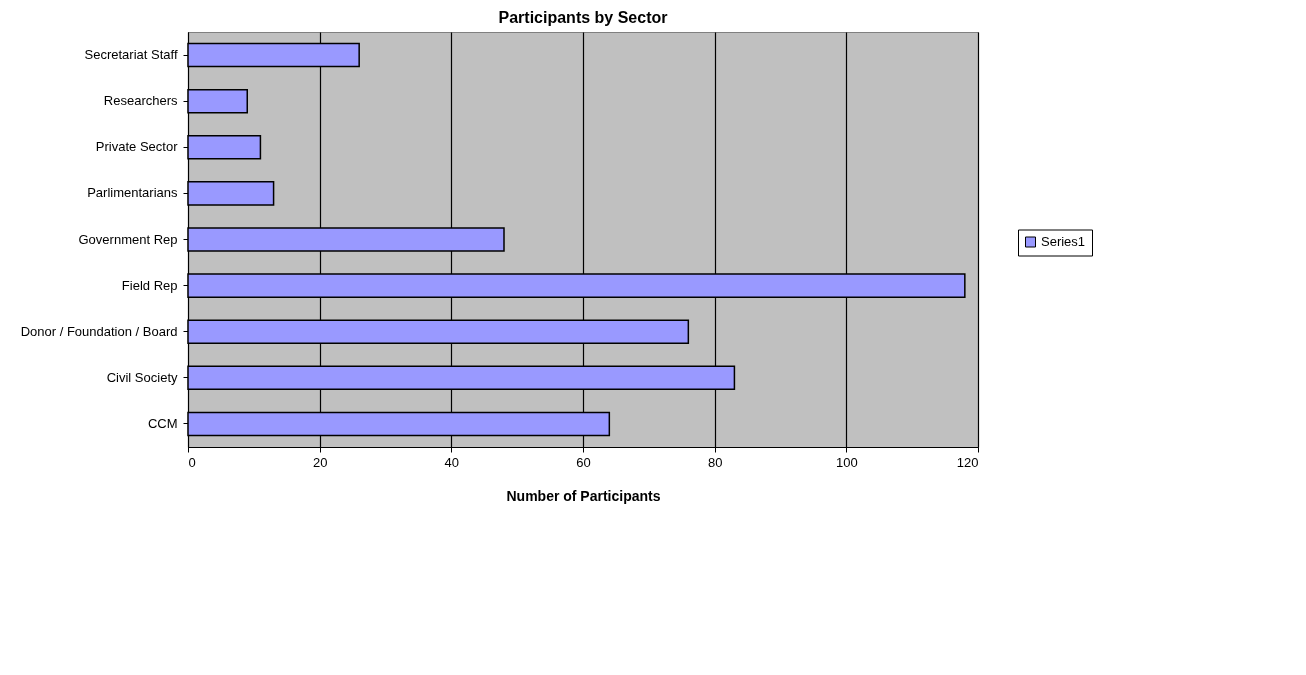 The height and width of the screenshot is (675, 1306). What do you see at coordinates (967, 462) in the screenshot?
I see `x-tick-label: 120` at bounding box center [967, 462].